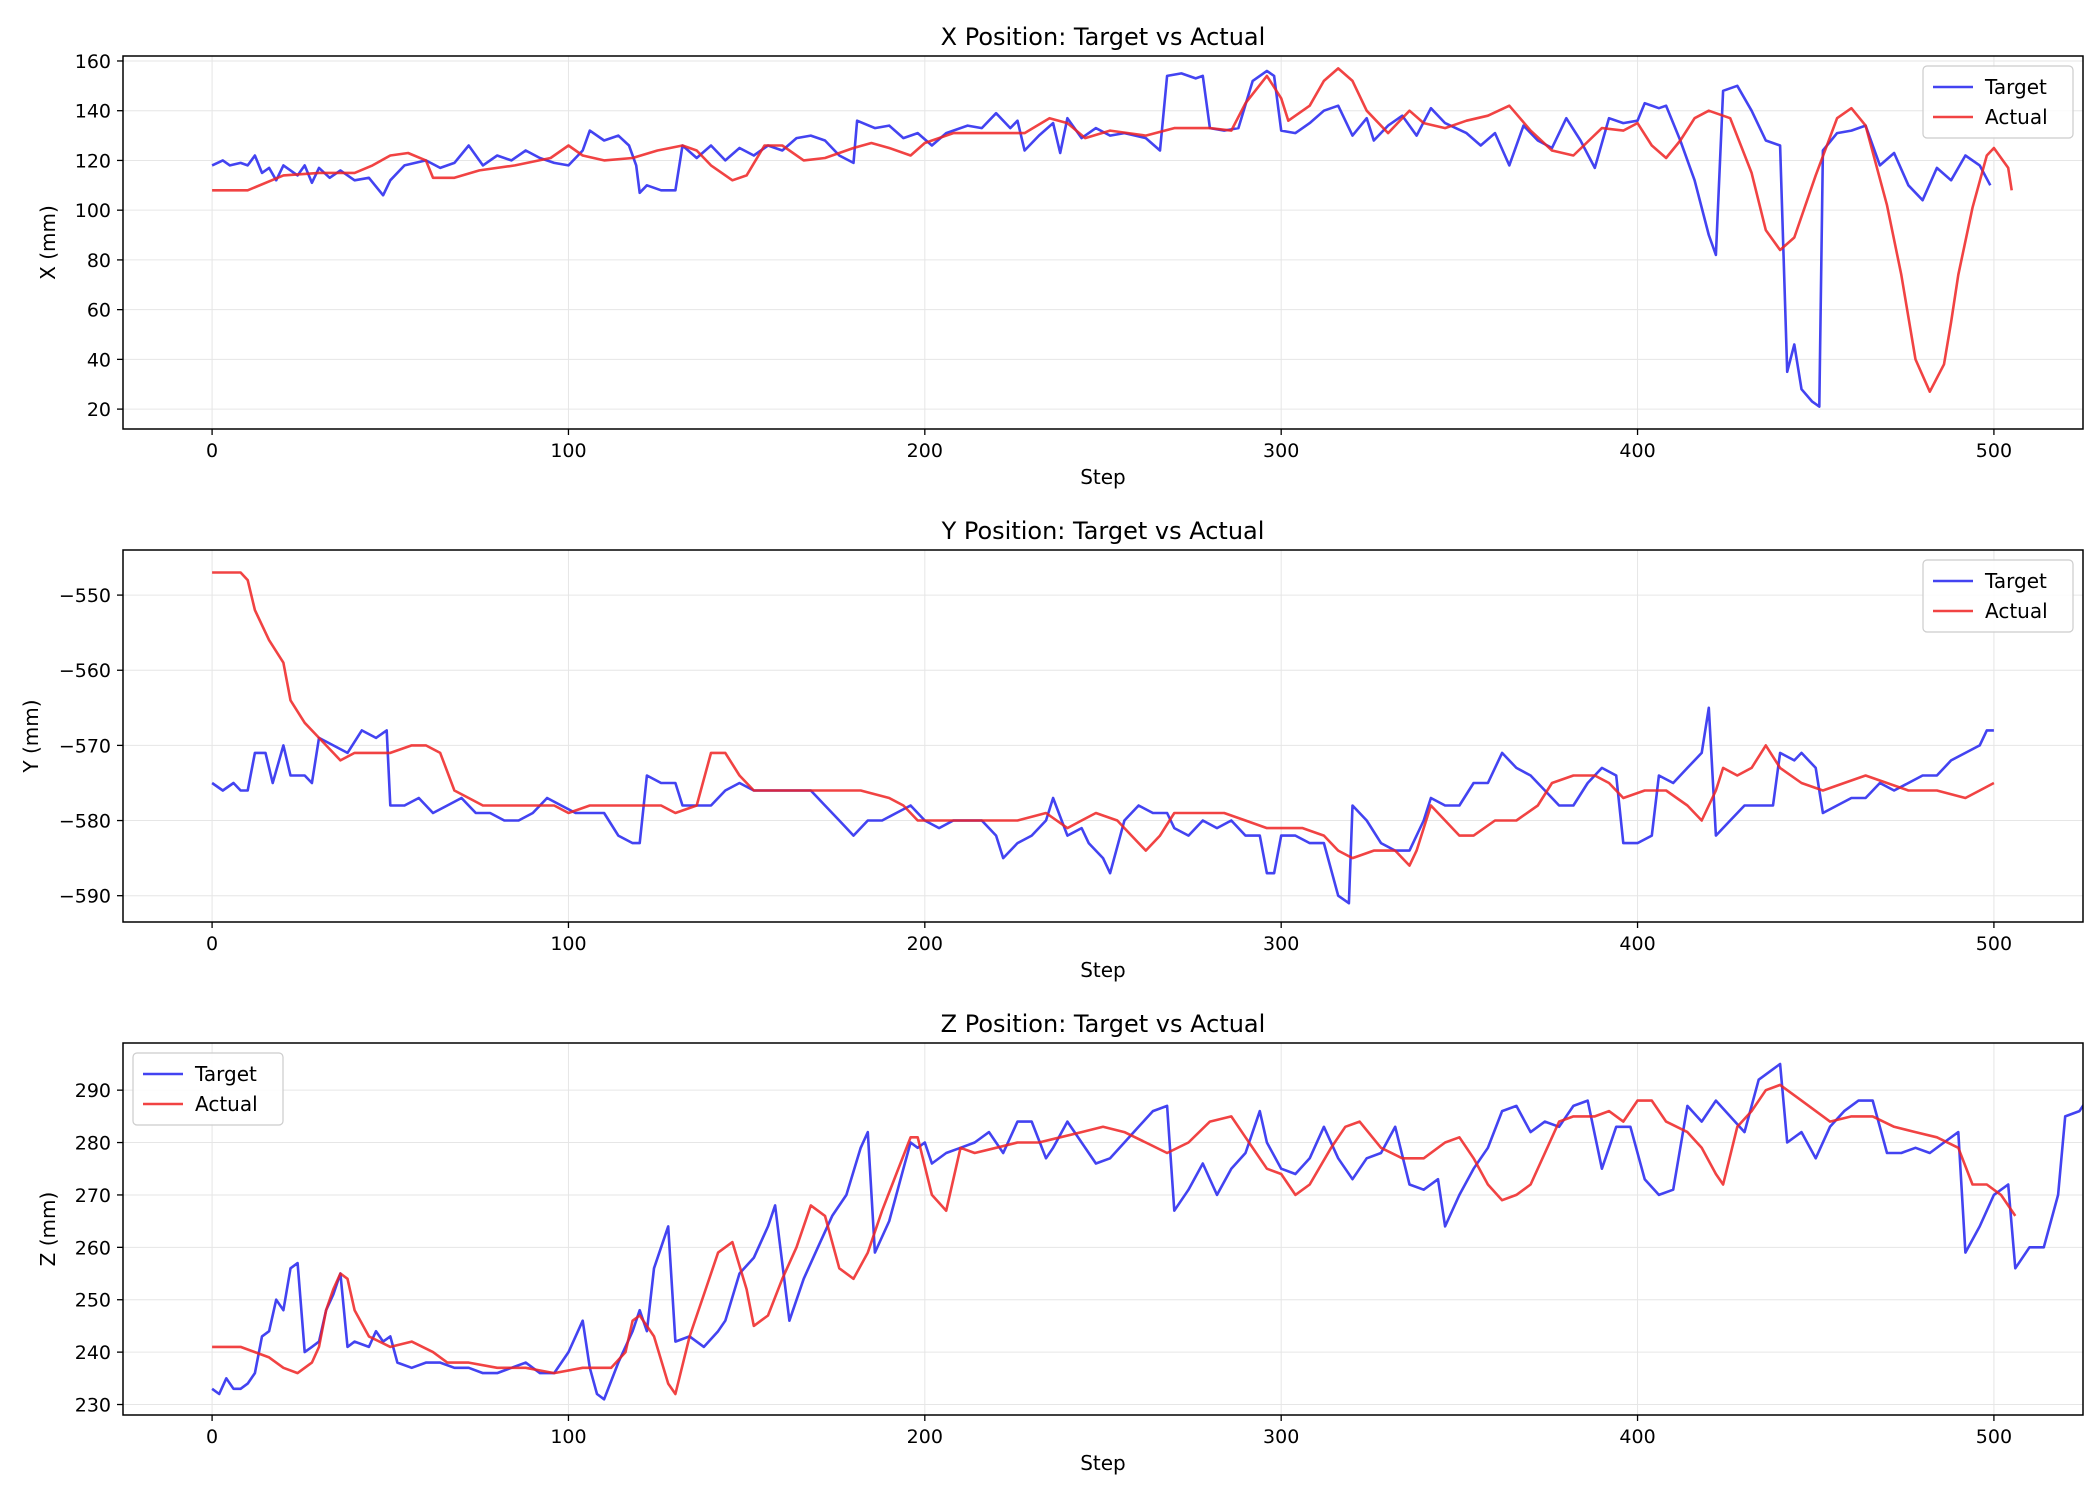 The height and width of the screenshot is (1500, 2100). What do you see at coordinates (212, 1437) in the screenshot?
I see `chart-3-xtick-label: 0` at bounding box center [212, 1437].